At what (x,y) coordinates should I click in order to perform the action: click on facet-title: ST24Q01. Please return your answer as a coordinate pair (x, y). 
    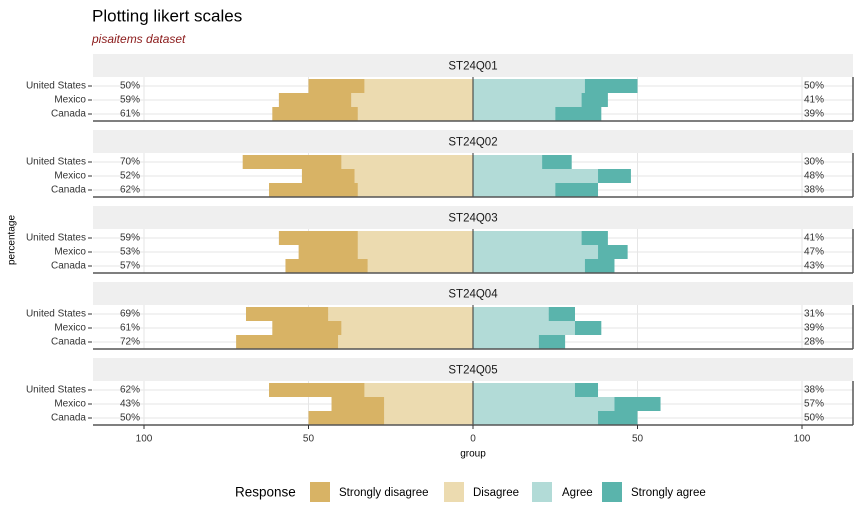
    Looking at the image, I should click on (472, 67).